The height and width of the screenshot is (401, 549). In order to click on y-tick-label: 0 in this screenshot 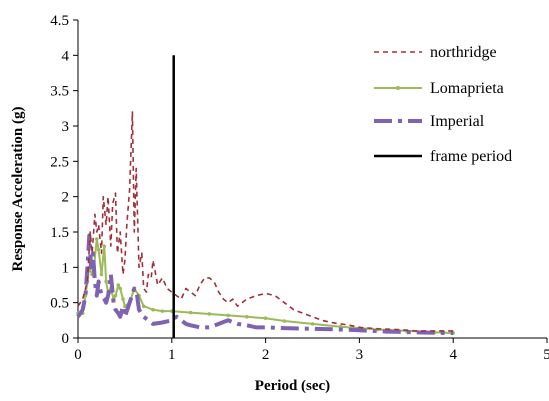, I will do `click(66, 339)`.